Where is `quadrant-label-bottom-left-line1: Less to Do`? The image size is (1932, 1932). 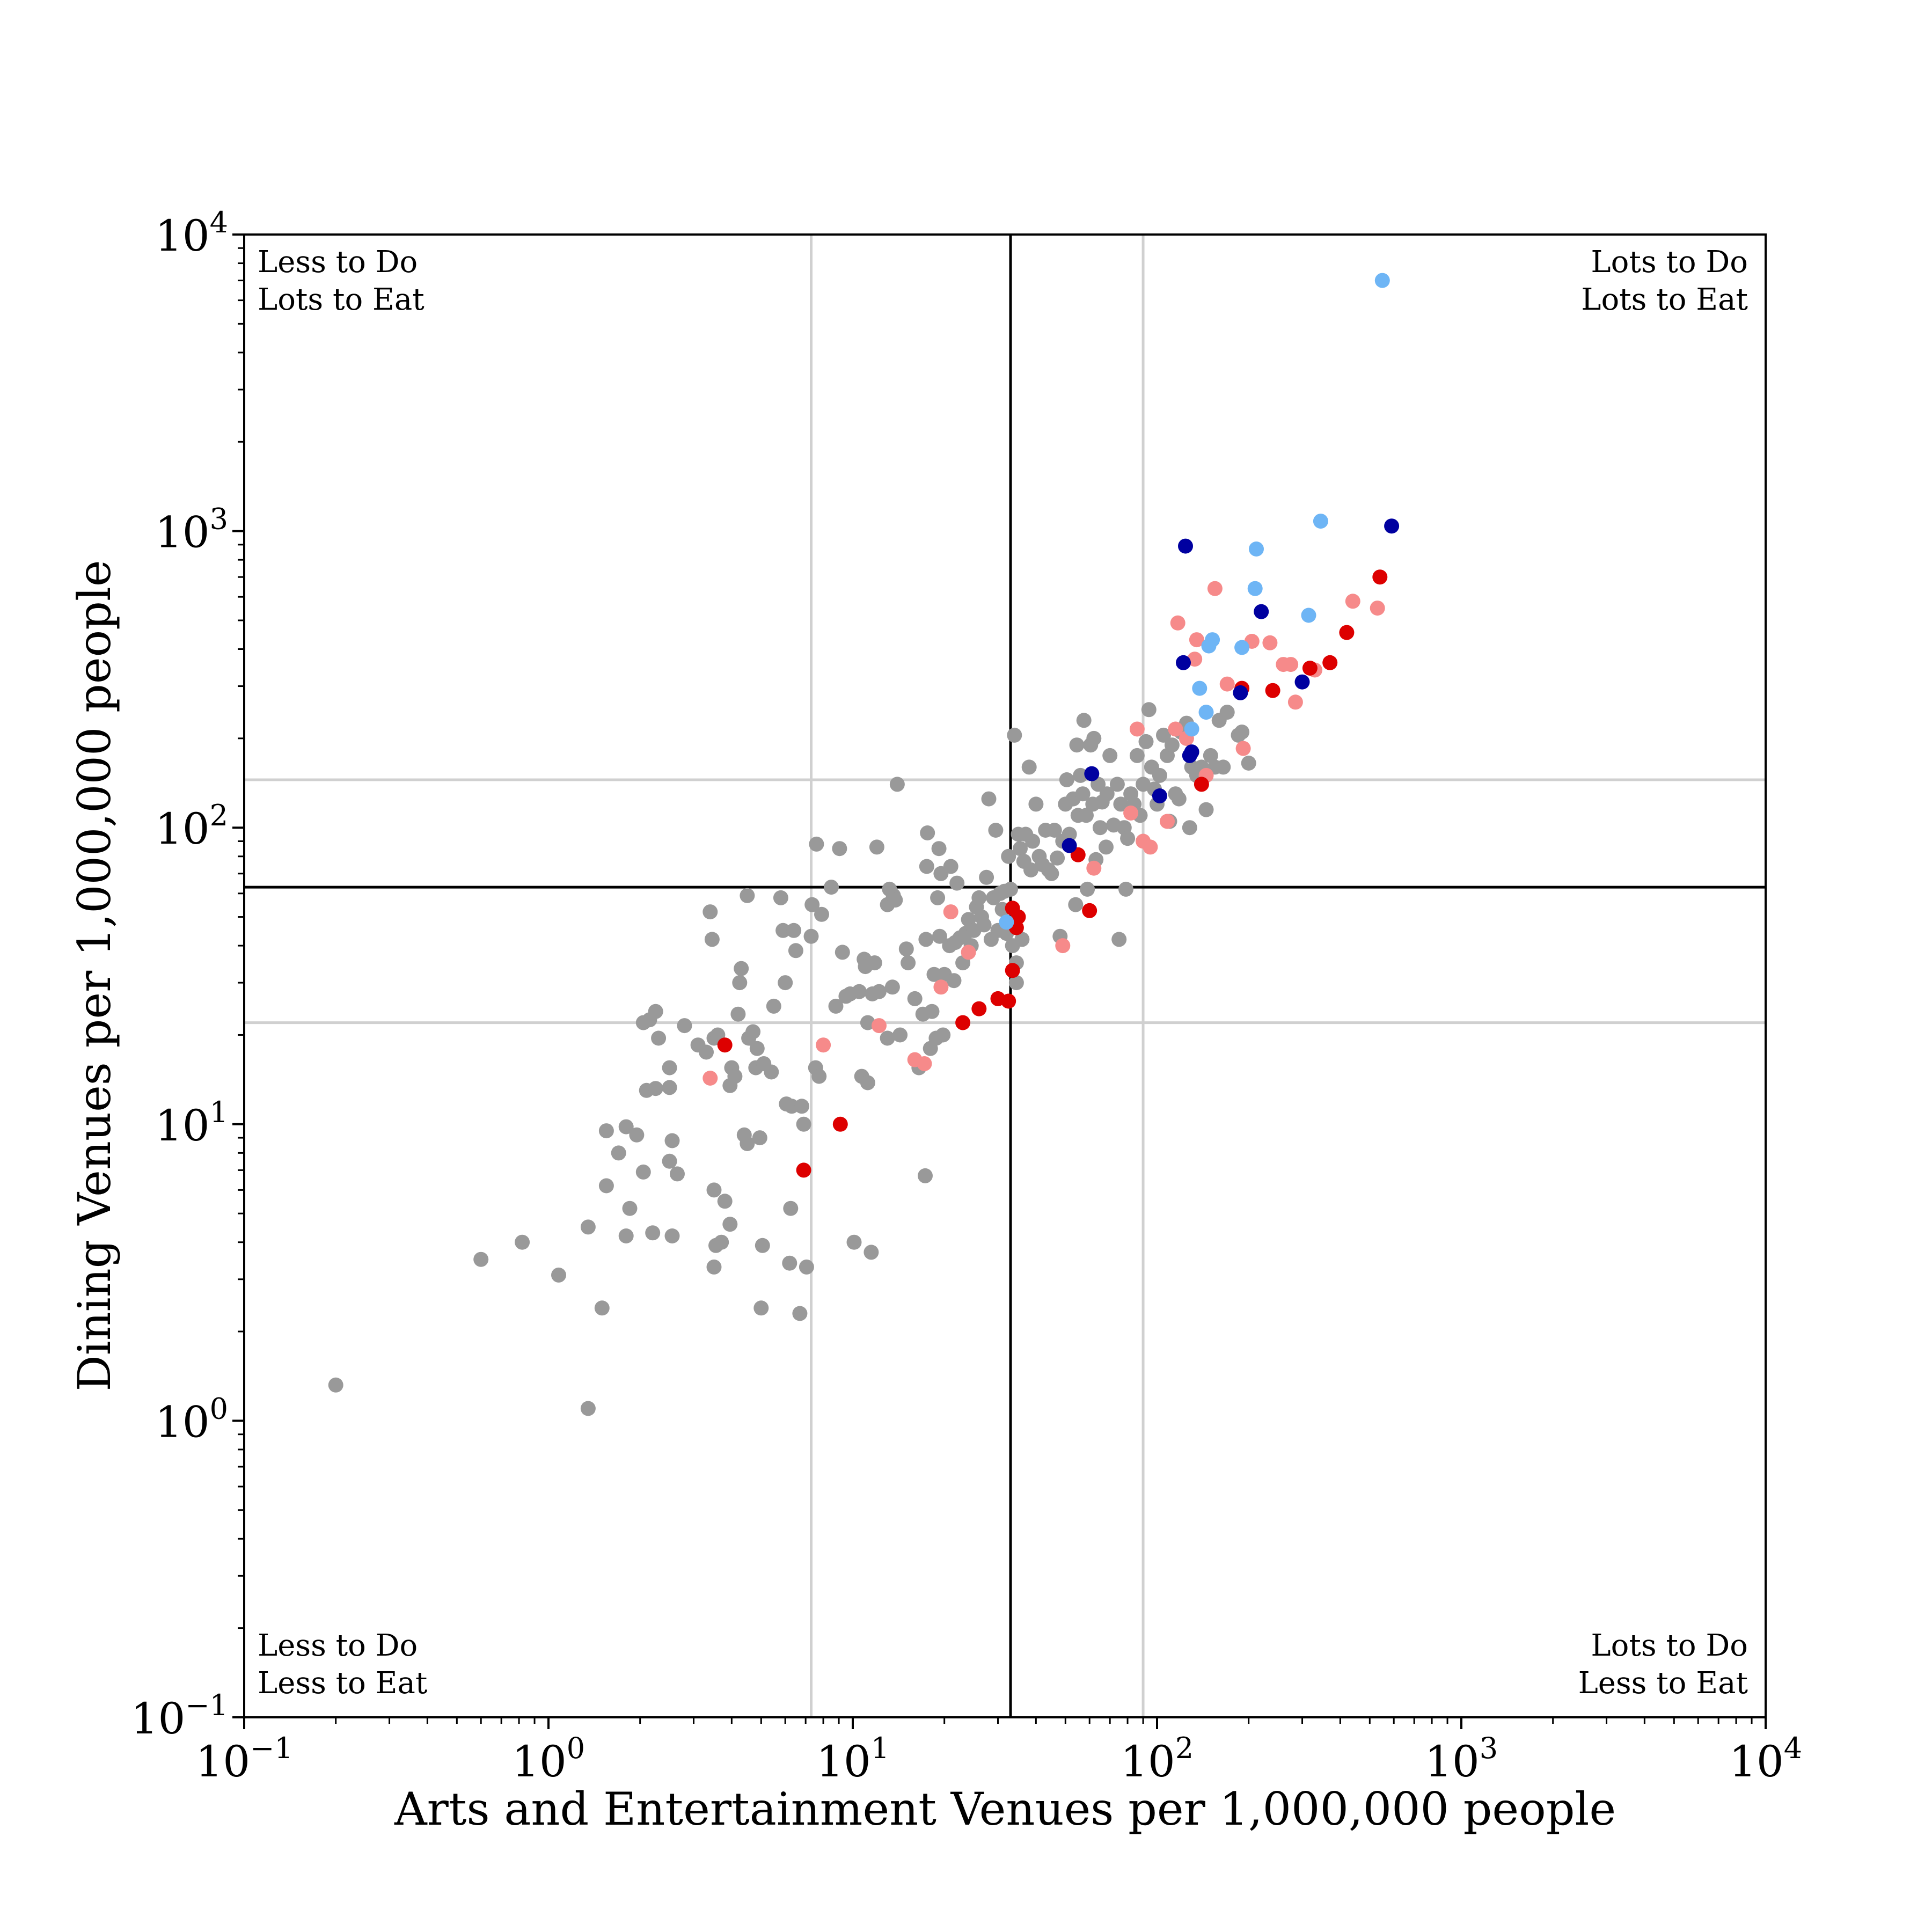
quadrant-label-bottom-left-line1: Less to Do is located at coordinates (338, 1645).